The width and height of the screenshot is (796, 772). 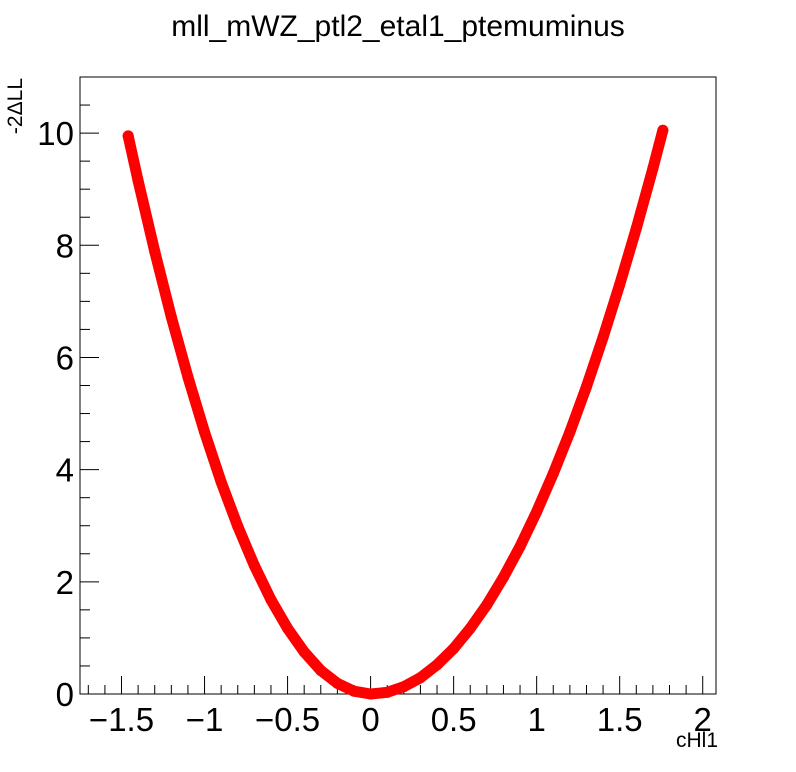 What do you see at coordinates (697, 740) in the screenshot?
I see `x-axis-label: cHl1` at bounding box center [697, 740].